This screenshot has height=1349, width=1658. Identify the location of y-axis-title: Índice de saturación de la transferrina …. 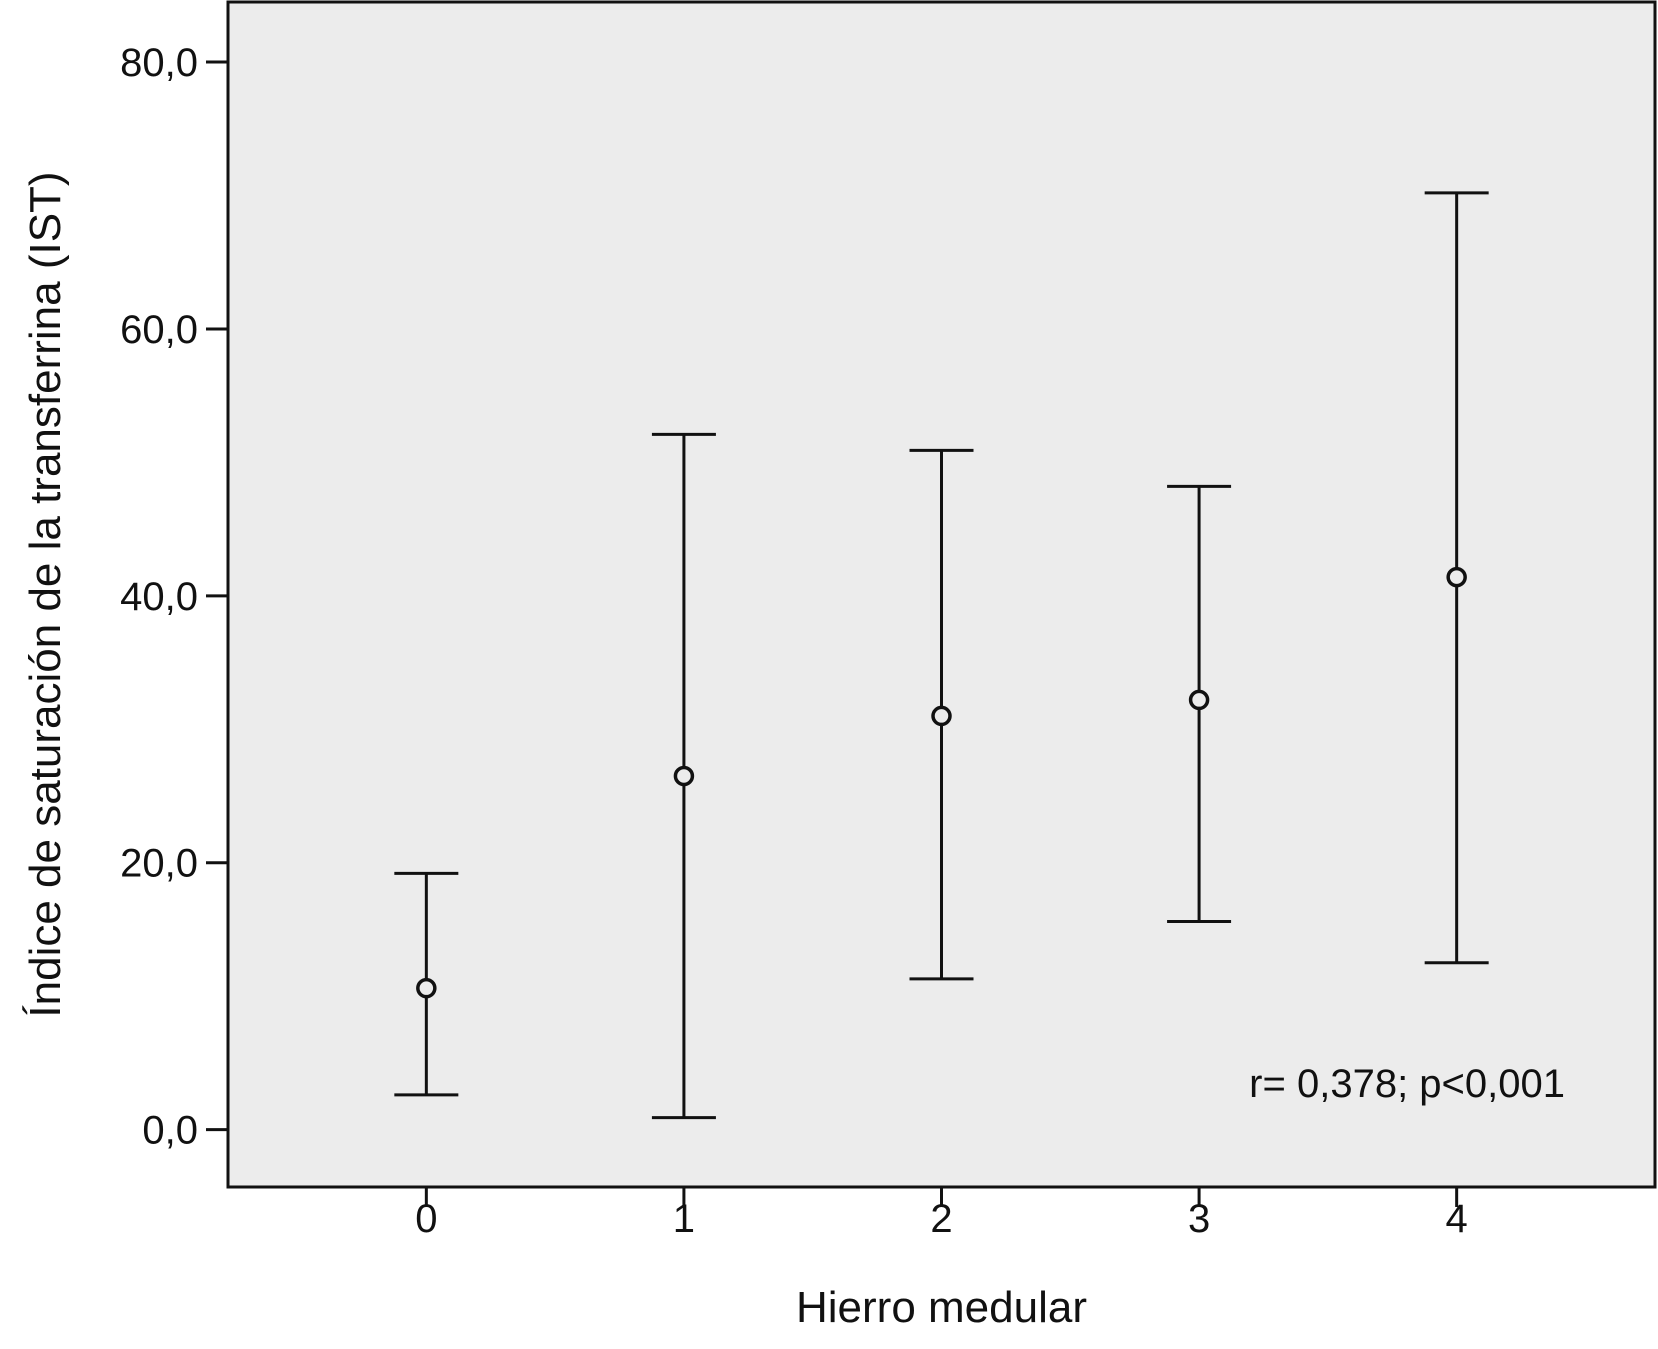
(45, 594).